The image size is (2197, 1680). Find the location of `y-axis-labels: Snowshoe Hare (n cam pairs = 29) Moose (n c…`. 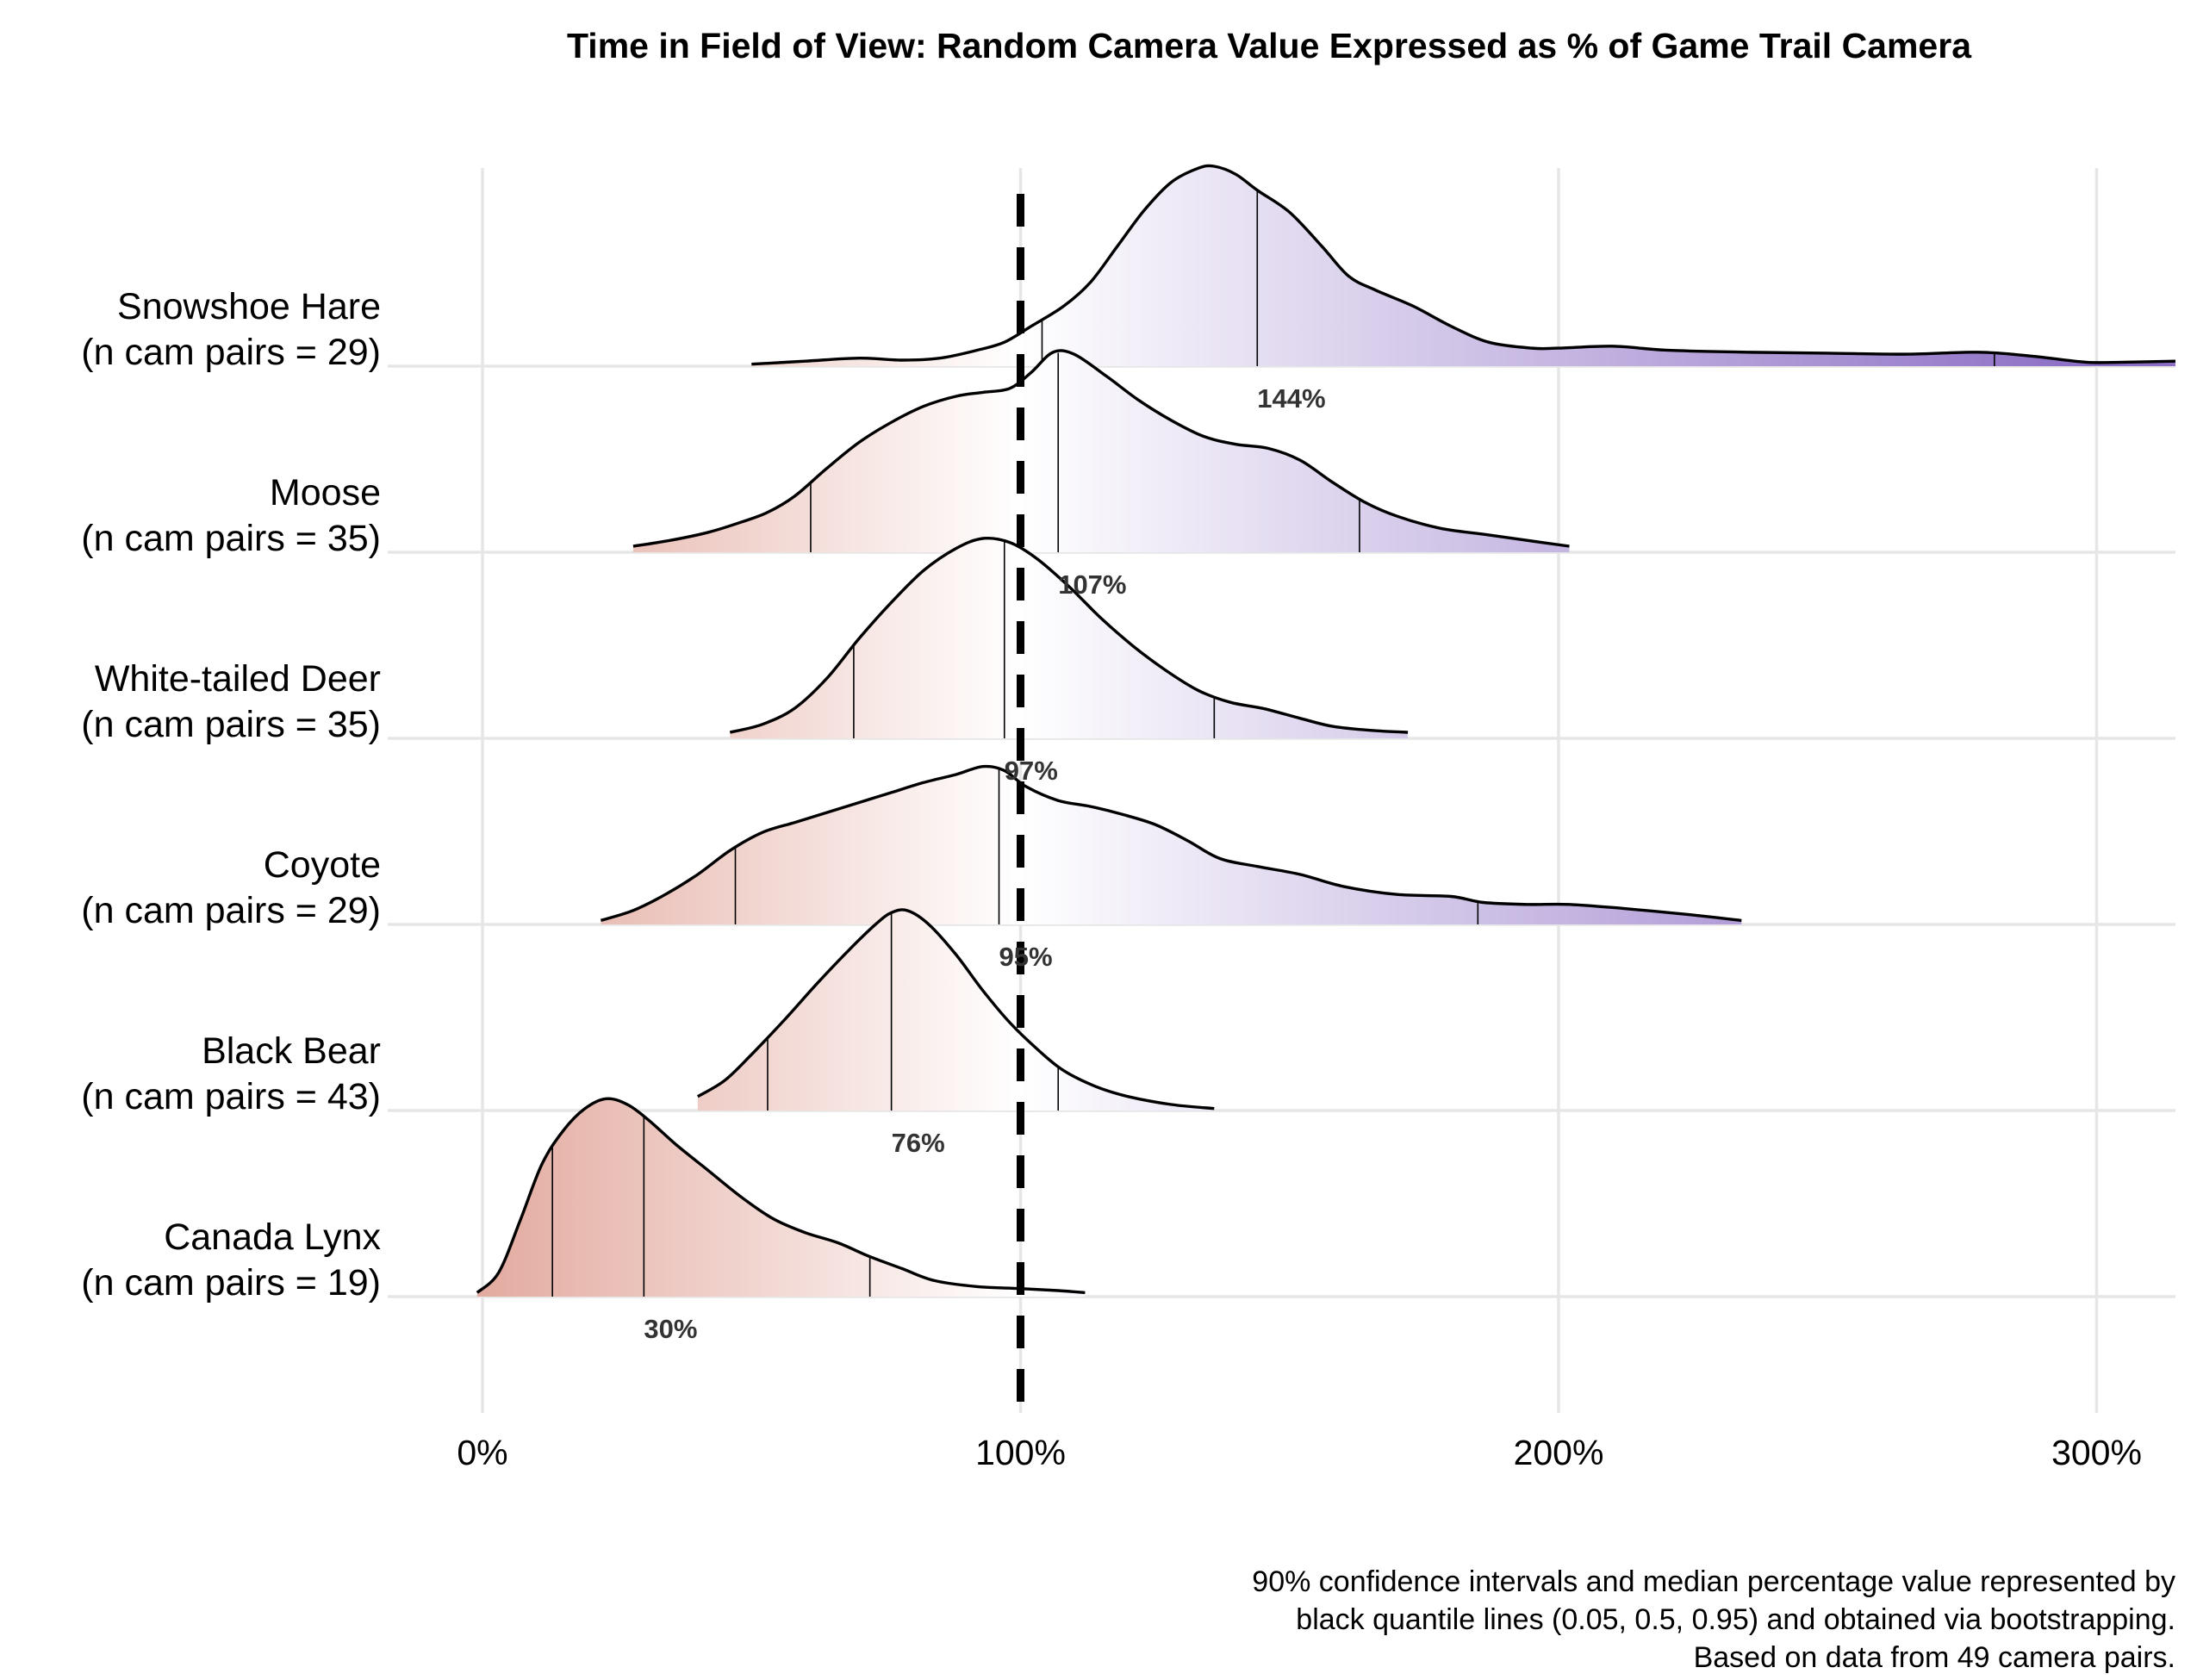

y-axis-labels: Snowshoe Hare (n cam pairs = 29) Moose (n c… is located at coordinates (231, 795).